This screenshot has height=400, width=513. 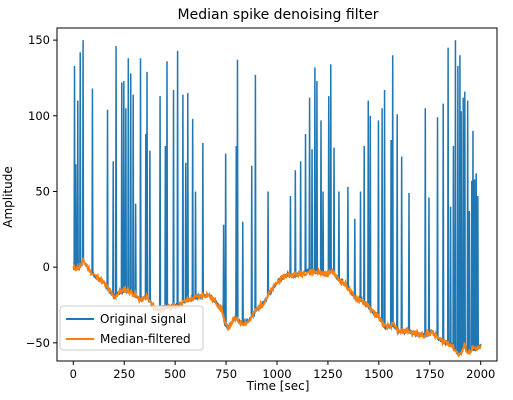 What do you see at coordinates (39, 40) in the screenshot?
I see `y-tick-label: 150` at bounding box center [39, 40].